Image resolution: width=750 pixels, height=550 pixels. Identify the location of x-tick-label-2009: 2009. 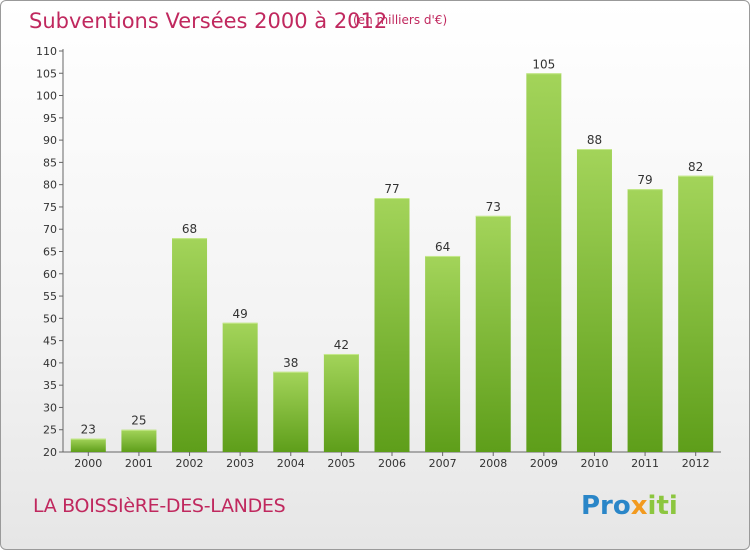
(544, 463).